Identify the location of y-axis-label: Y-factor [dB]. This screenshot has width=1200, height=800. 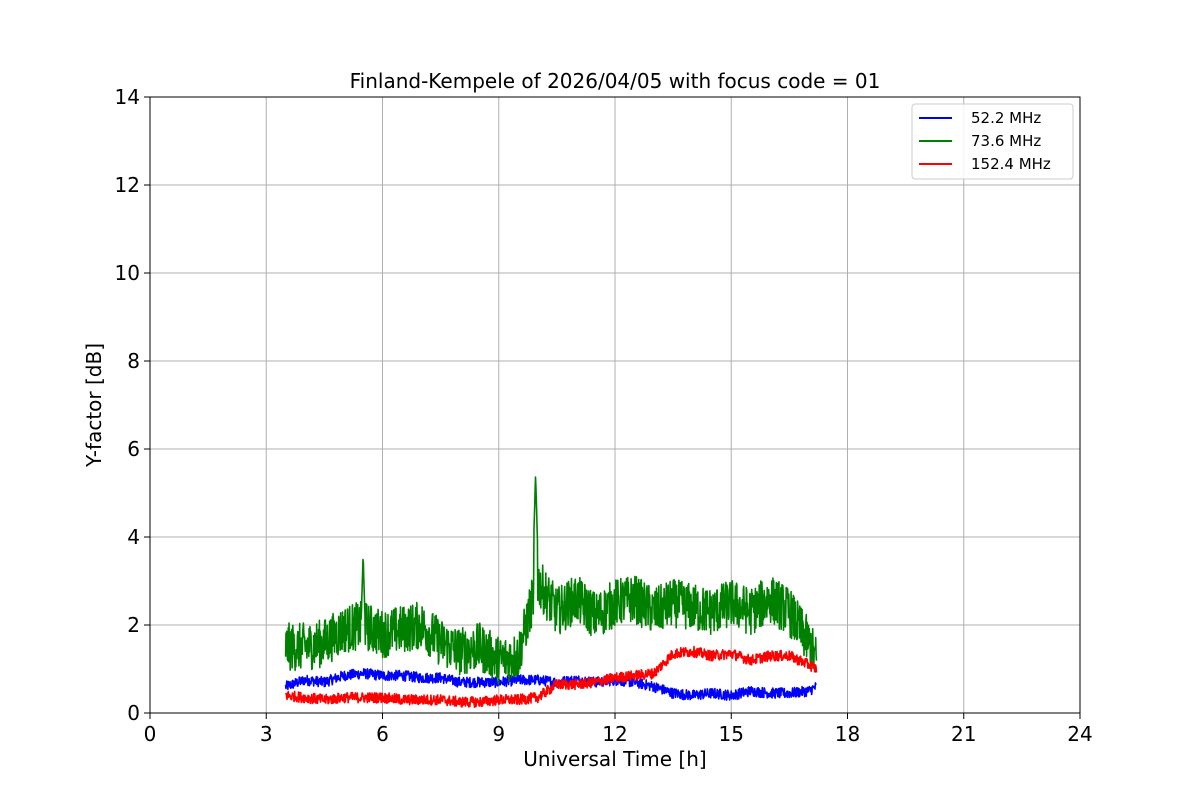
(94, 405).